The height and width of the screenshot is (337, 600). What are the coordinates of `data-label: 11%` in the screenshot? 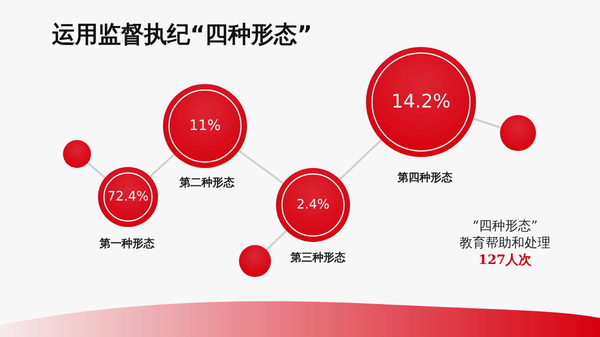 It's located at (205, 126).